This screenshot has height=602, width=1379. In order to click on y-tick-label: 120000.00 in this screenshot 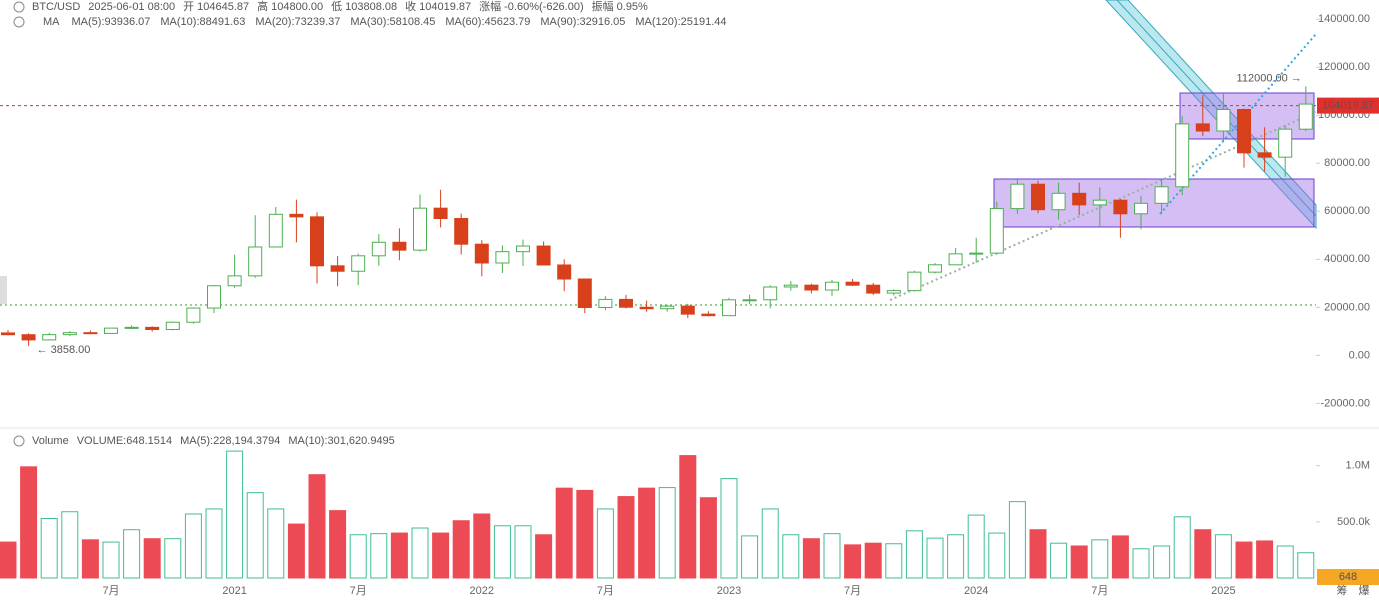, I will do `click(1344, 67)`.